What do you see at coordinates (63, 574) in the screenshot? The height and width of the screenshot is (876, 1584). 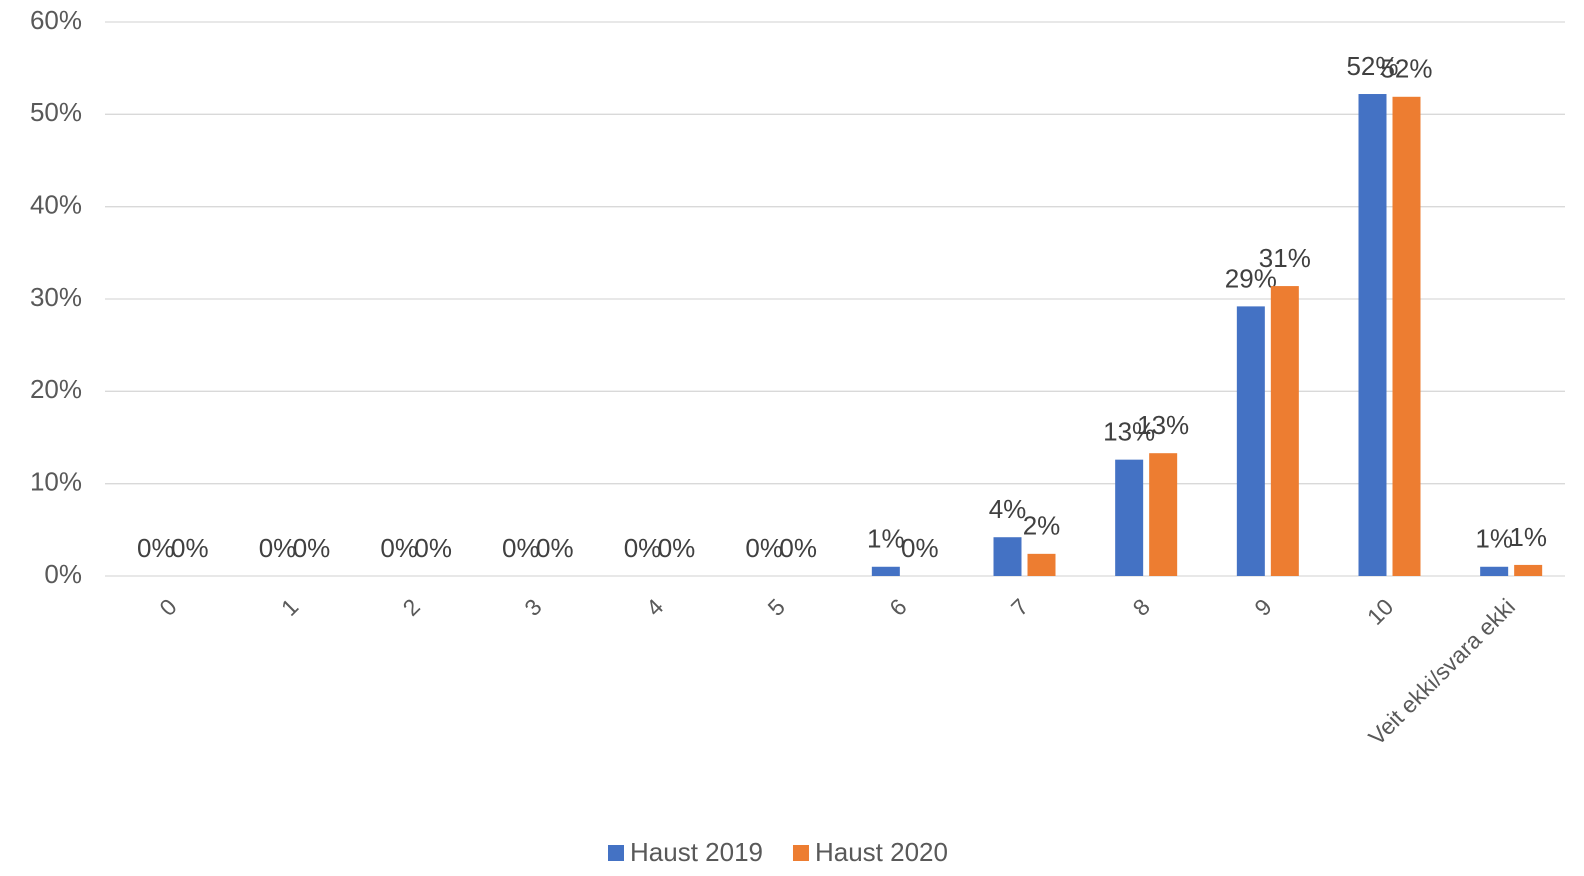 I see `y-tick-label: 0%` at bounding box center [63, 574].